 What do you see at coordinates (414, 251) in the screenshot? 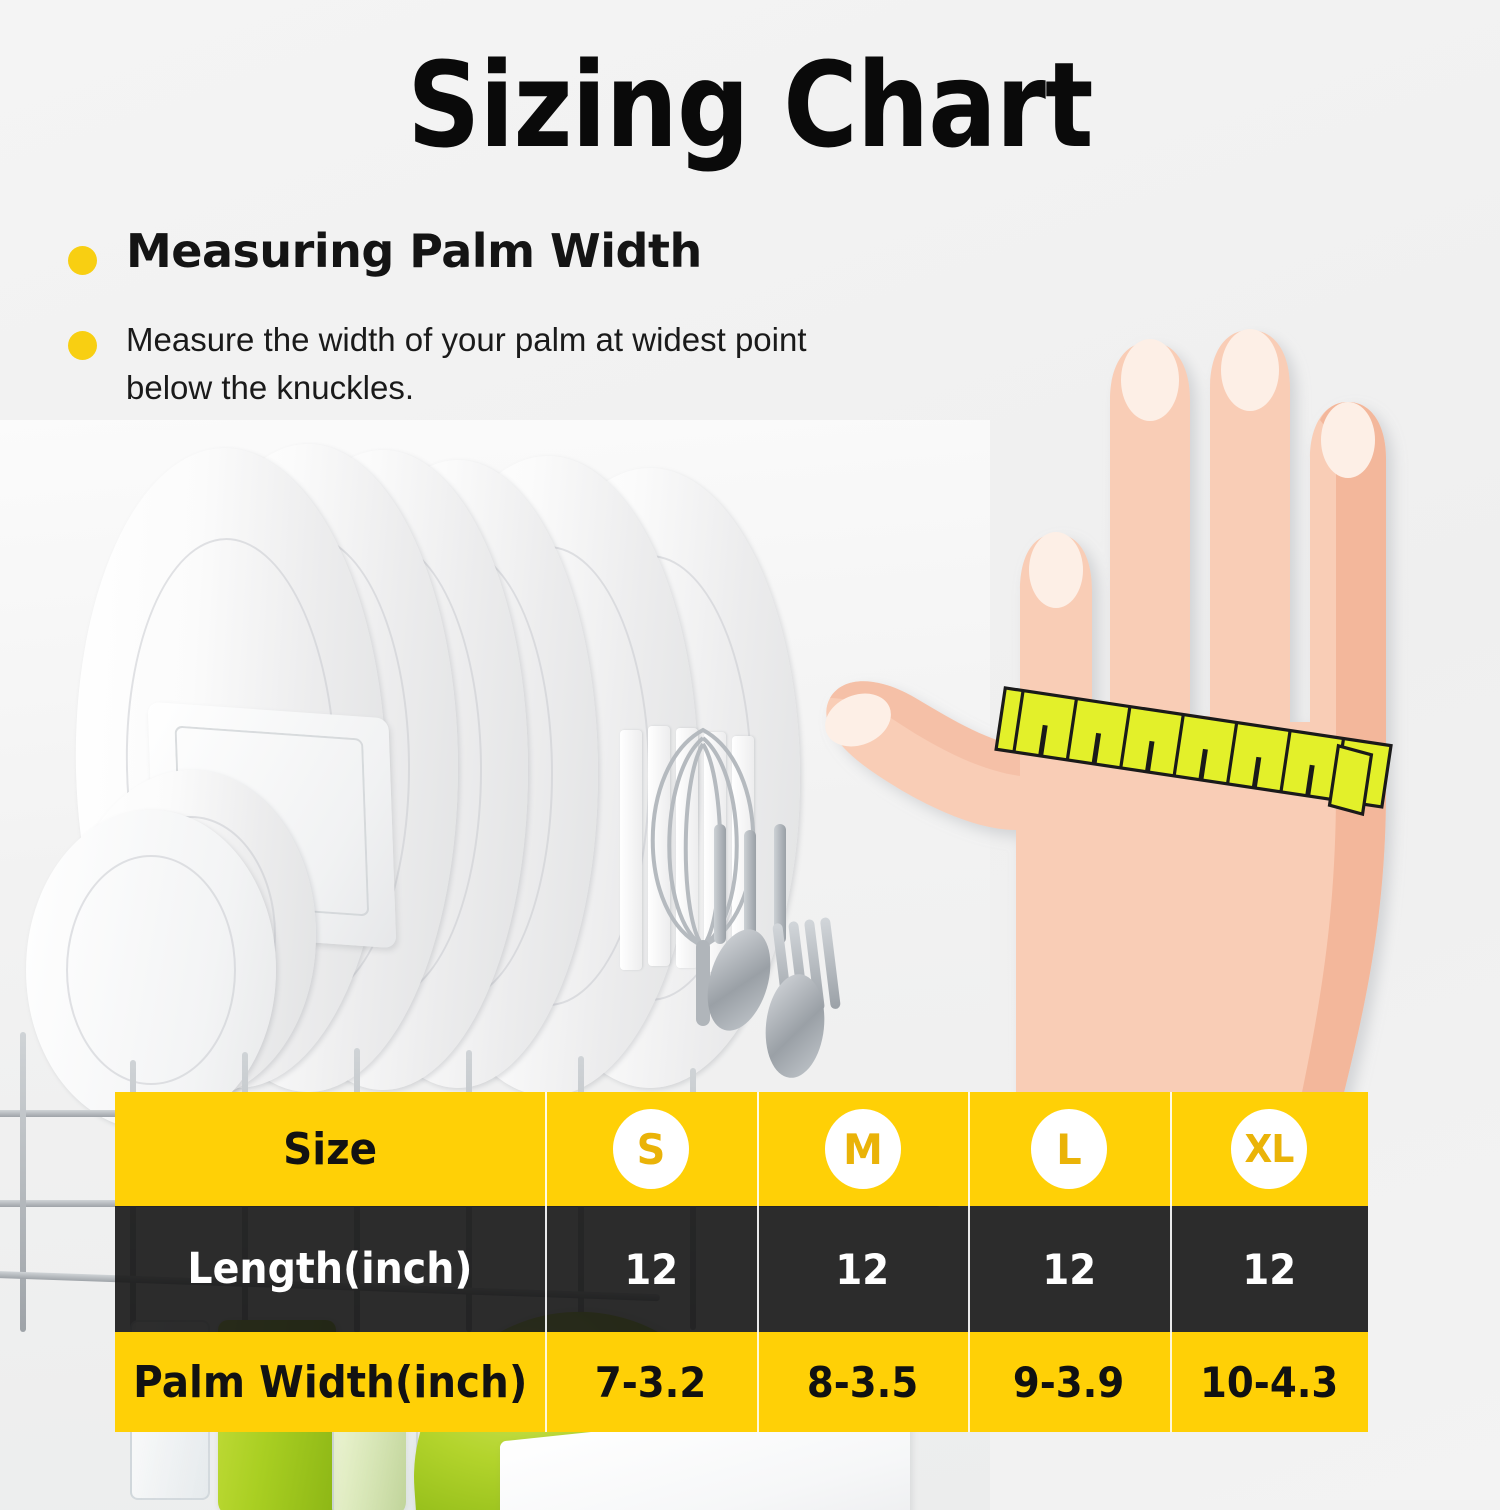
I see `section-headline: Measuring Palm Width` at bounding box center [414, 251].